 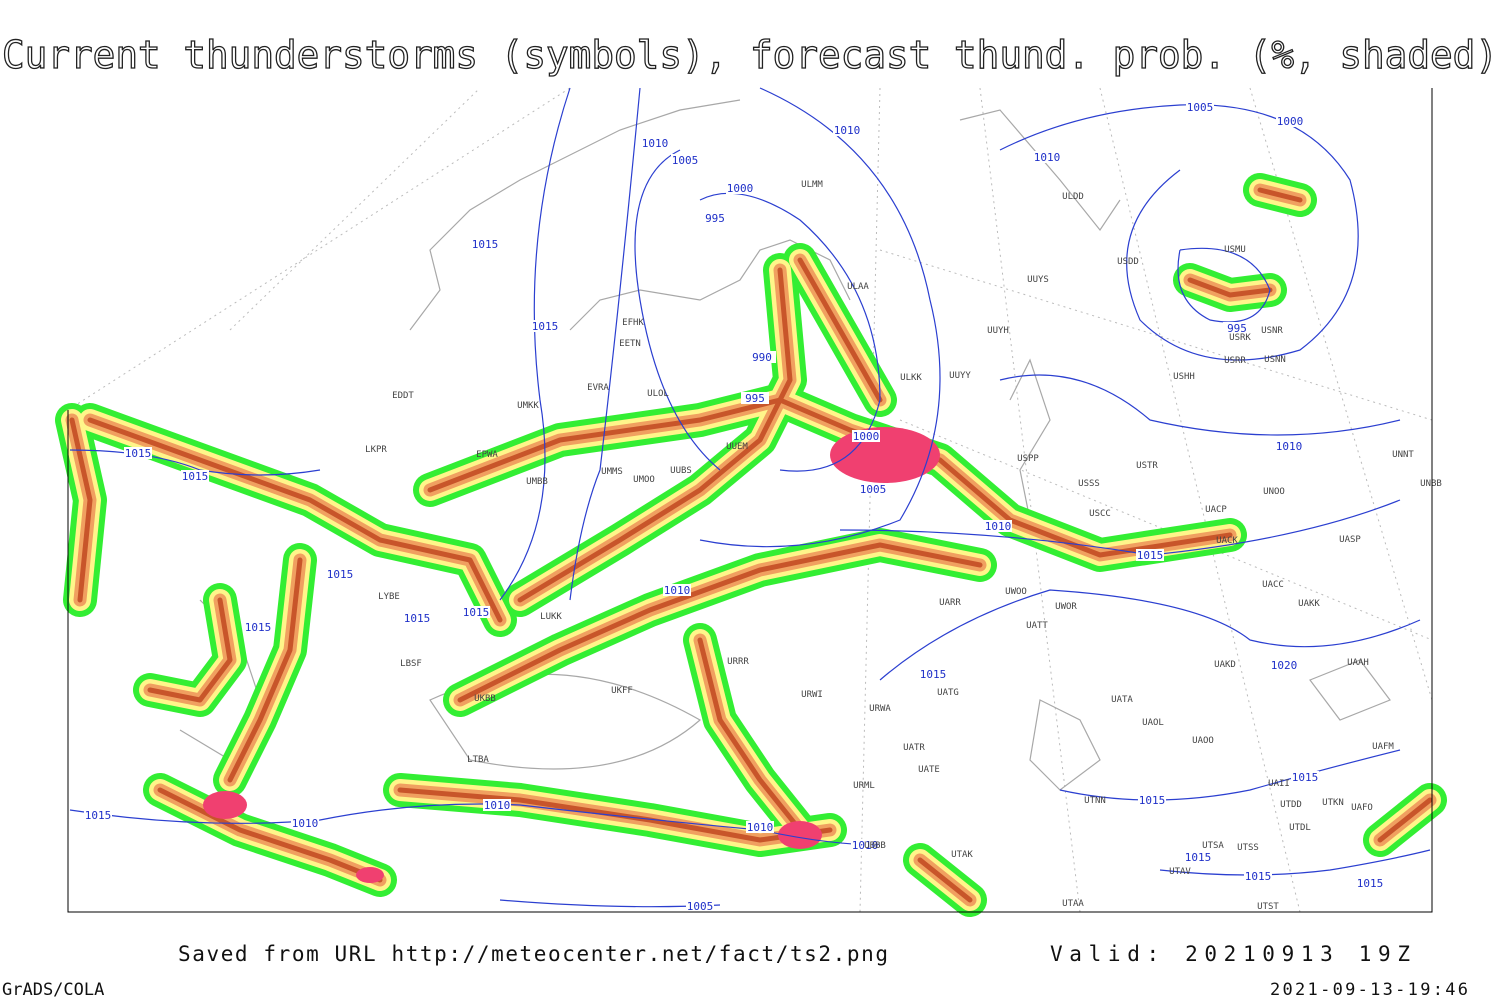 What do you see at coordinates (1147, 466) in the screenshot?
I see `station-code: USTR` at bounding box center [1147, 466].